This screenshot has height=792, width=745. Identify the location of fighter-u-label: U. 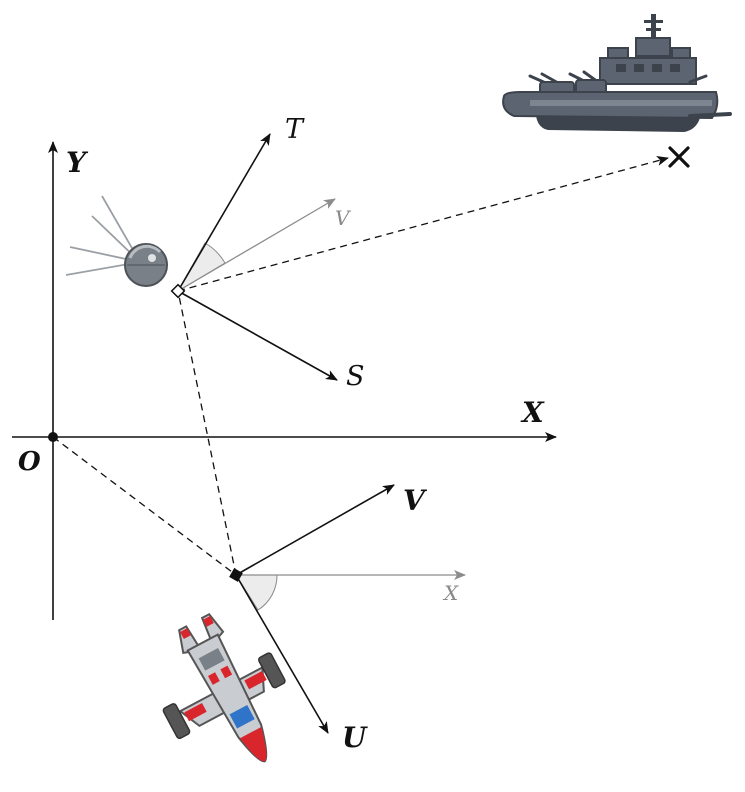
(355, 737).